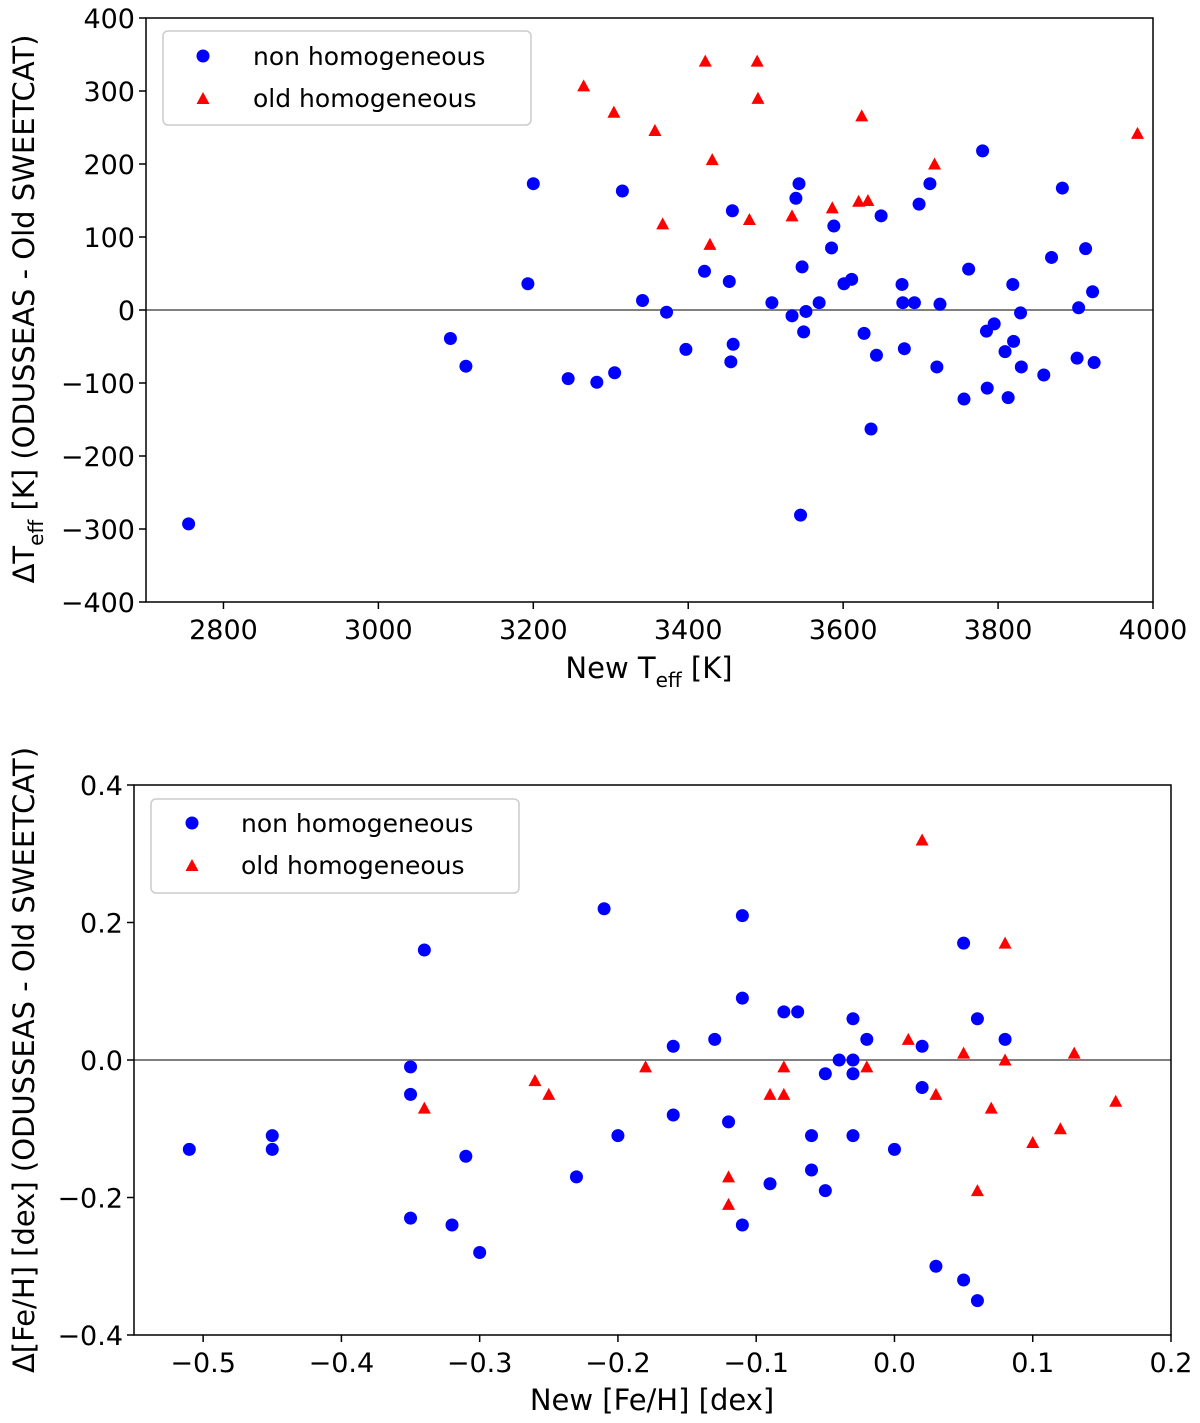 This screenshot has width=1200, height=1423. What do you see at coordinates (90, 1336) in the screenshot?
I see `y-tick-label: −0.4` at bounding box center [90, 1336].